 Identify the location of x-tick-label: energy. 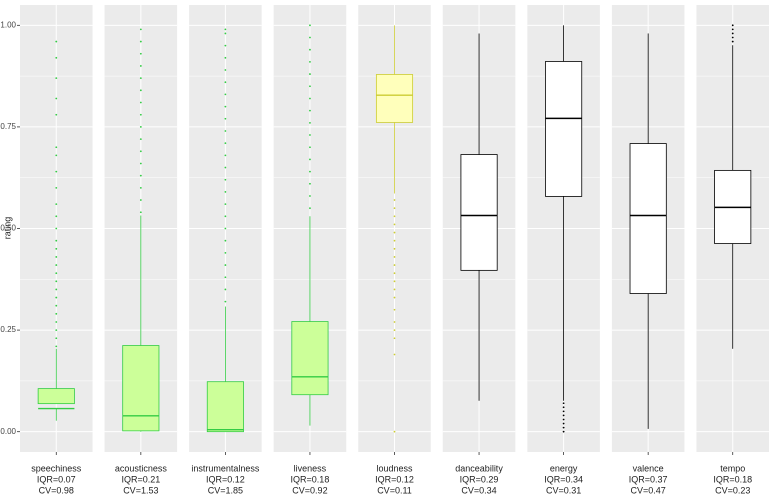
(564, 468).